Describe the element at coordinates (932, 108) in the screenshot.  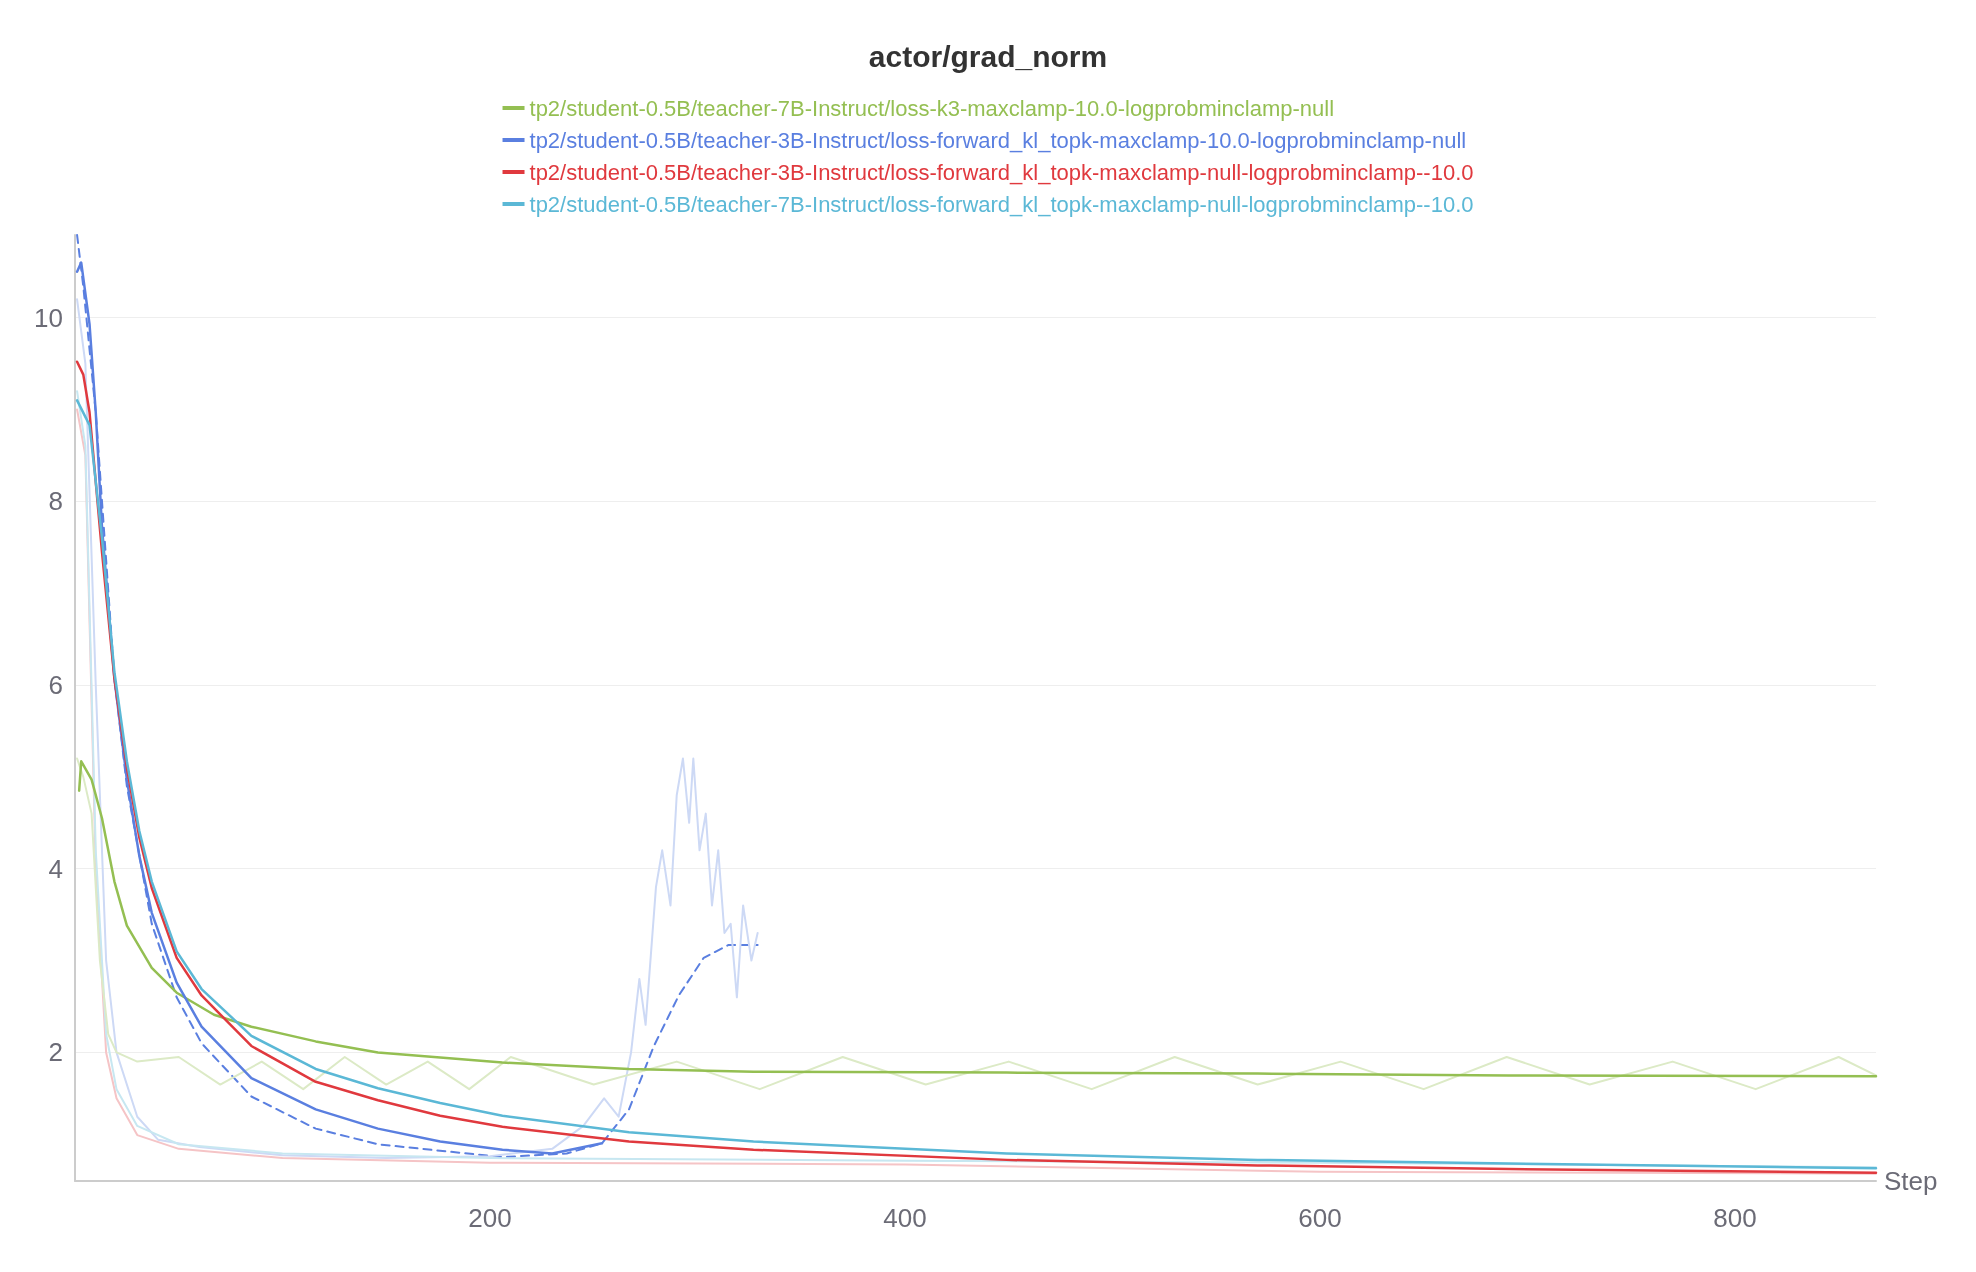
I see `legend-label: tp2/student-0.5B/teacher-7B-Instruct/loss-k3-maxclamp-10.0-logprobminclamp-null` at that location.